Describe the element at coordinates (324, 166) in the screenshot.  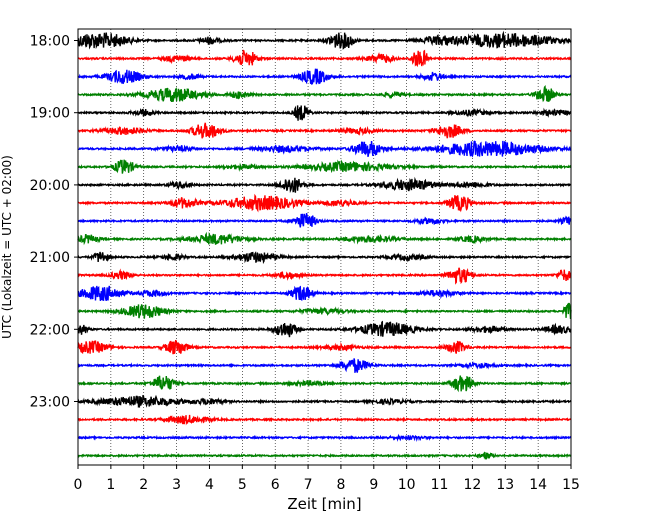
I see `trace-1945` at that location.